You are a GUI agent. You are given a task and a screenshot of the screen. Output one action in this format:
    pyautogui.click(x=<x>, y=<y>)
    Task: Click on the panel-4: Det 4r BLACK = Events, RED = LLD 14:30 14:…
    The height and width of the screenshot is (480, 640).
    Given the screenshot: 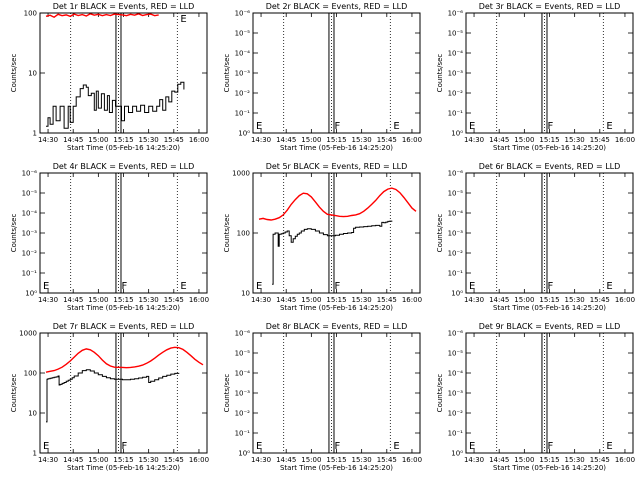 What is the action you would take?
    pyautogui.click(x=109, y=237)
    